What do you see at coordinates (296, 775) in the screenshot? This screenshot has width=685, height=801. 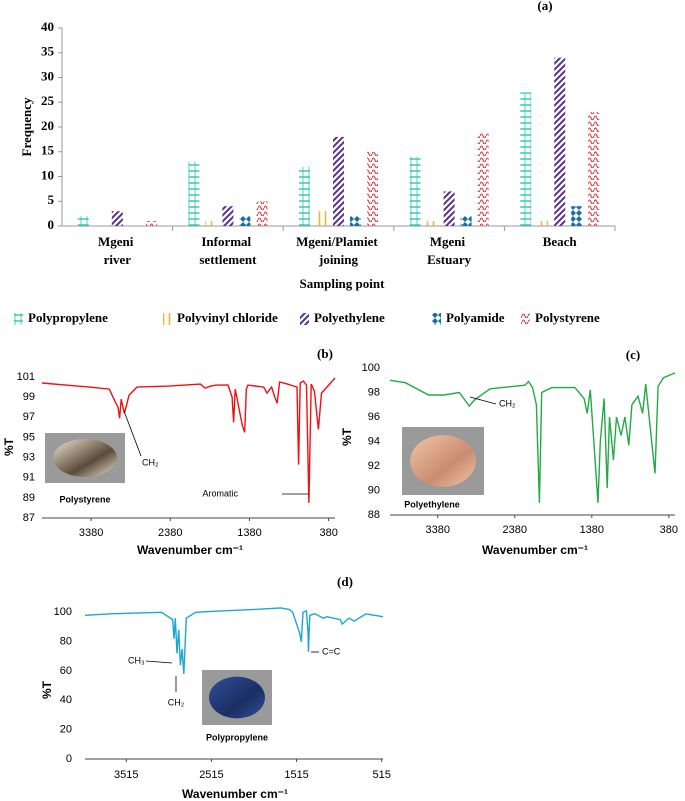 I see `x-tick-label: 1515` at bounding box center [296, 775].